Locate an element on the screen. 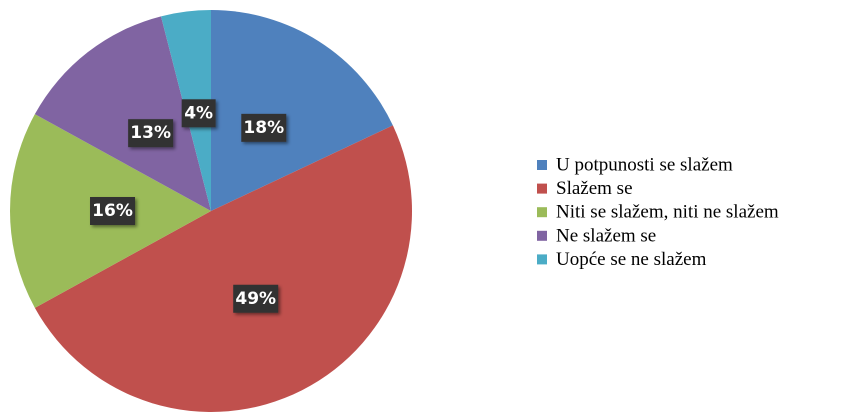 This screenshot has height=414, width=858. value-label: 16% is located at coordinates (112, 211).